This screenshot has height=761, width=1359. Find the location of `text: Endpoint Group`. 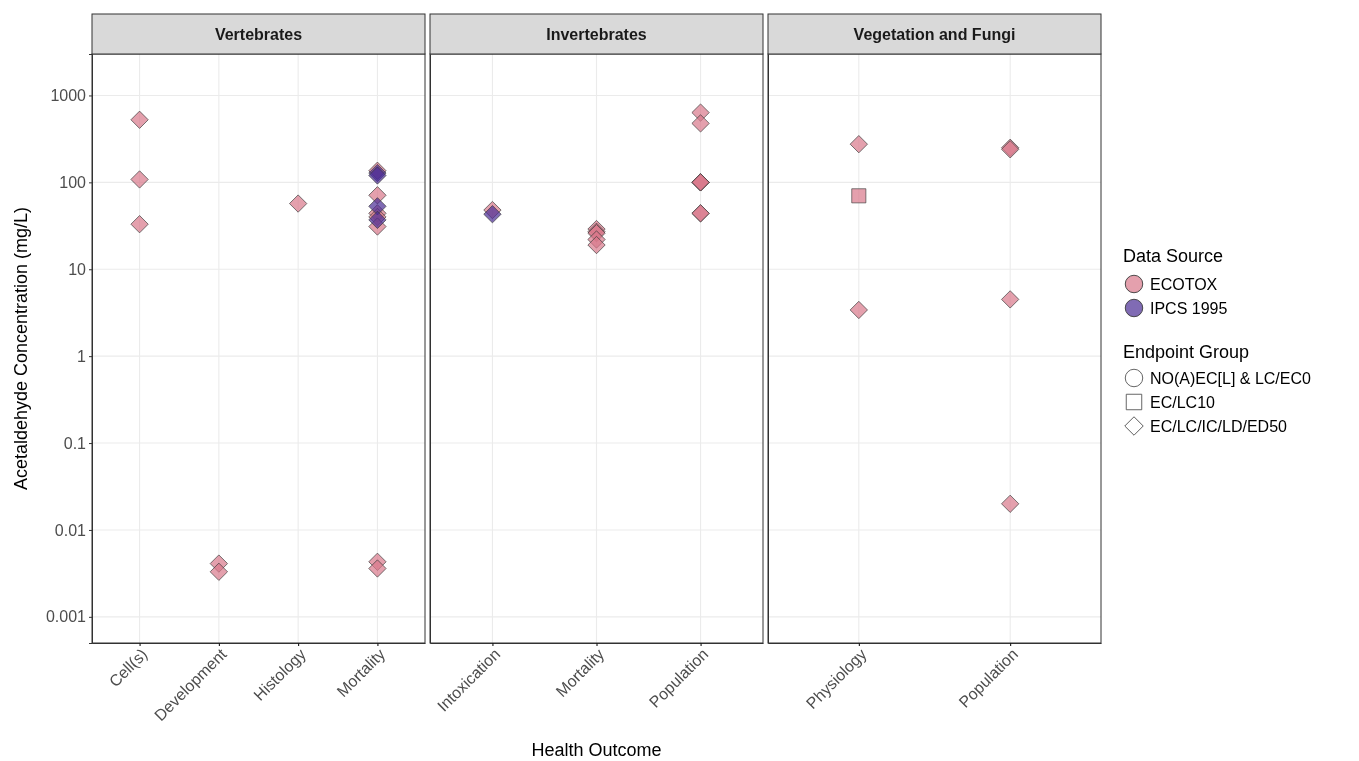

text: Endpoint Group is located at coordinates (1186, 352).